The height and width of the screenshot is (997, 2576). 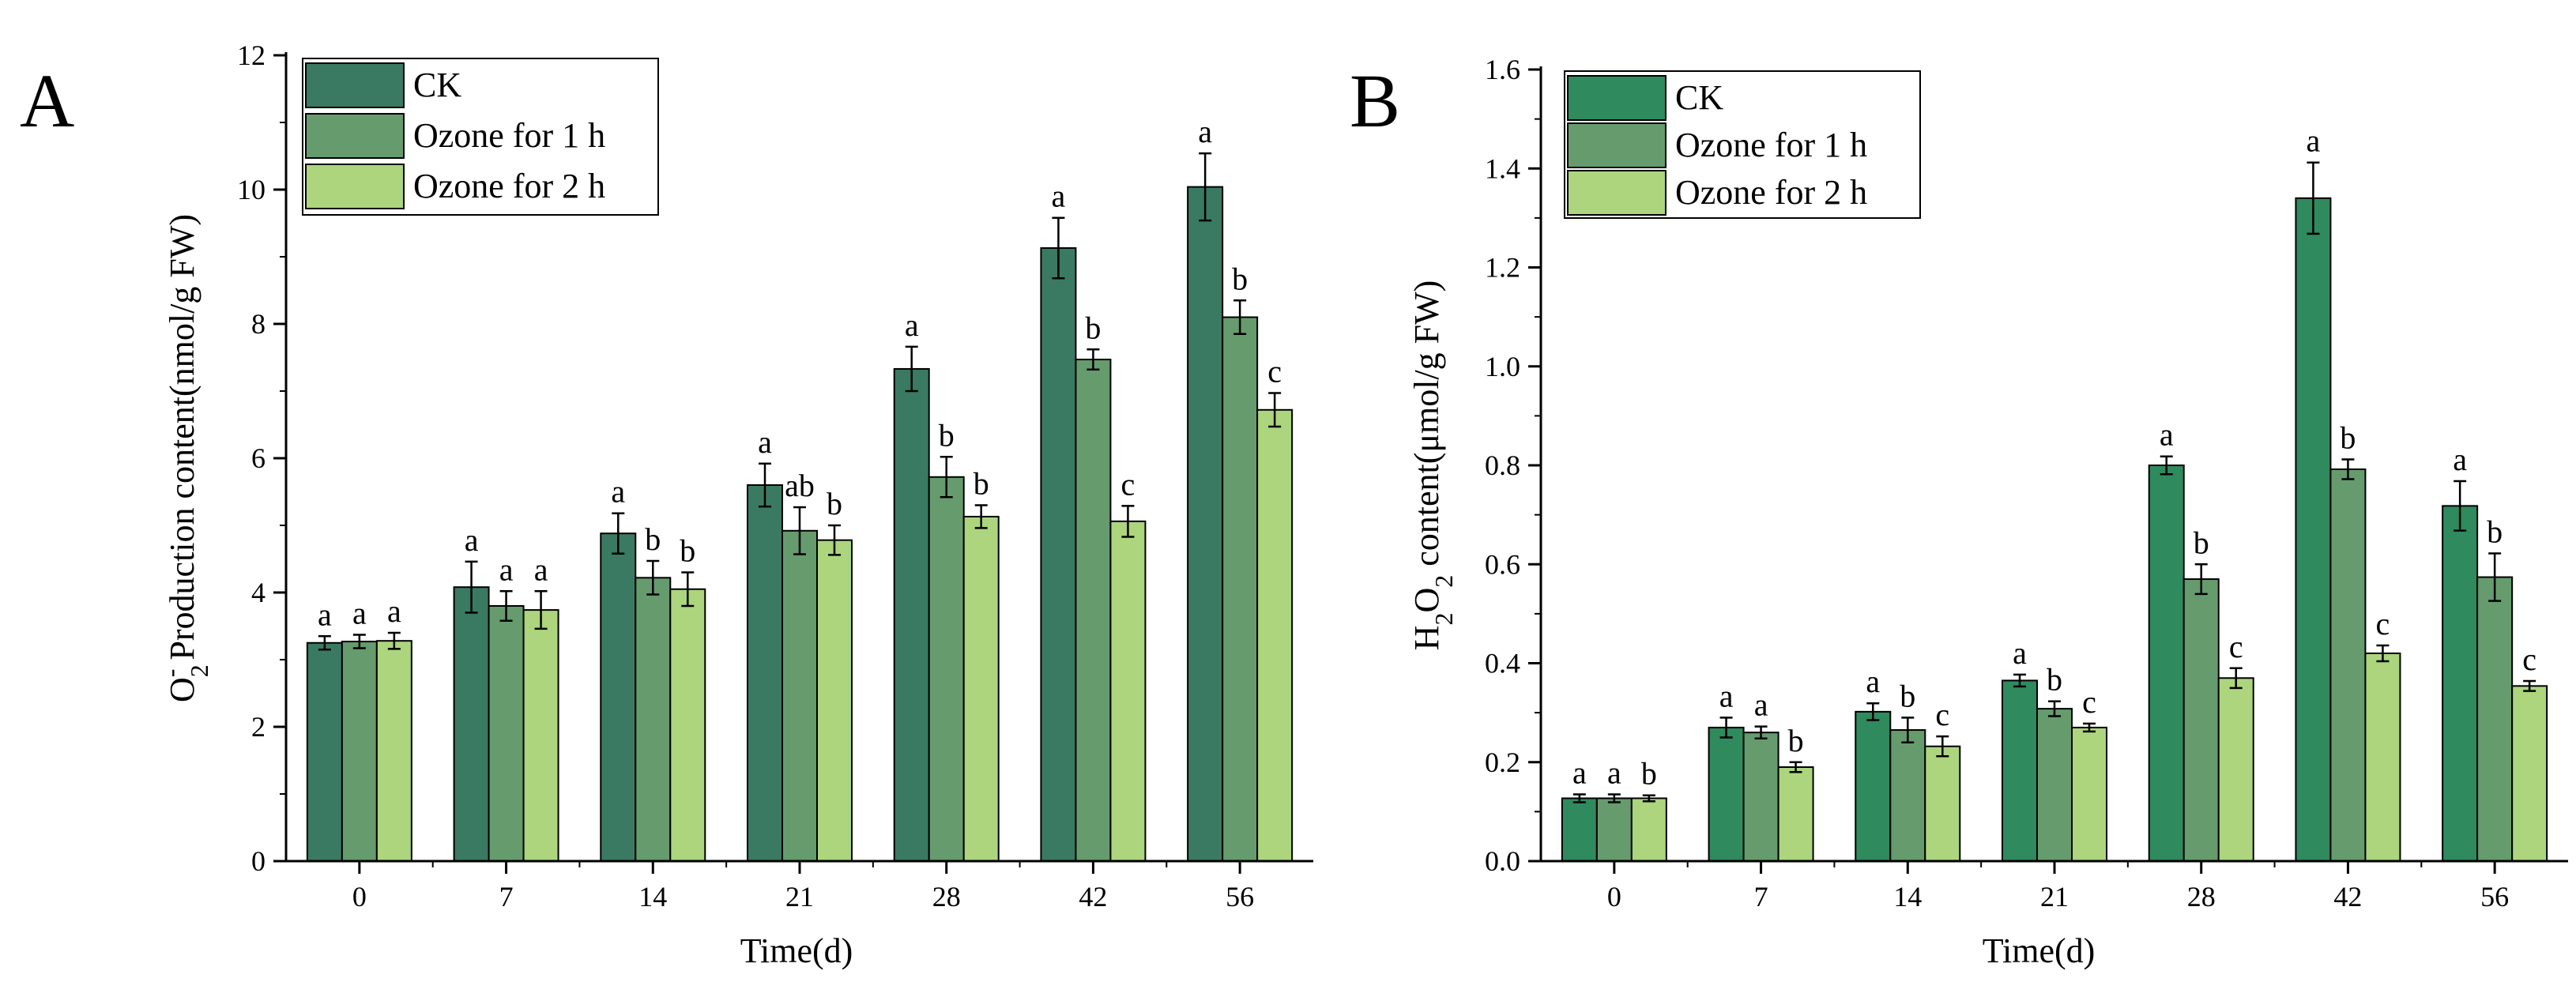 What do you see at coordinates (258, 324) in the screenshot?
I see `y-tick-label: 8` at bounding box center [258, 324].